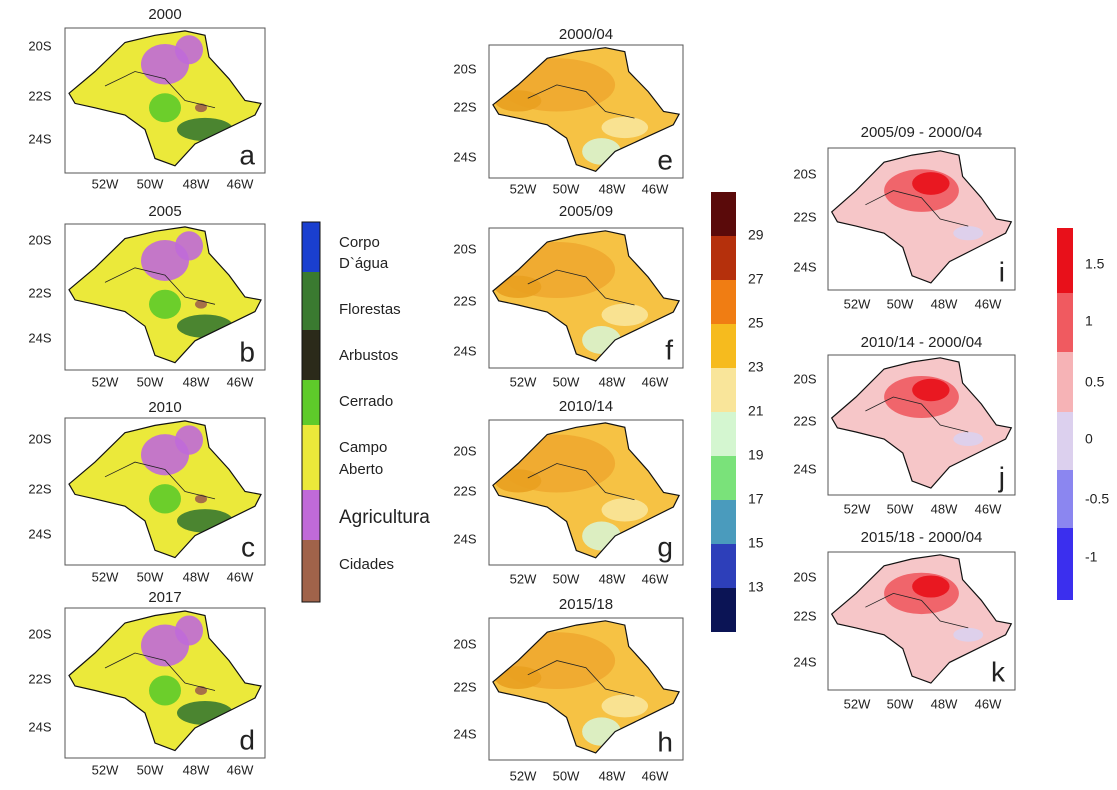 The height and width of the screenshot is (790, 1117). What do you see at coordinates (1001, 476) in the screenshot?
I see `panel-letter: j` at bounding box center [1001, 476].